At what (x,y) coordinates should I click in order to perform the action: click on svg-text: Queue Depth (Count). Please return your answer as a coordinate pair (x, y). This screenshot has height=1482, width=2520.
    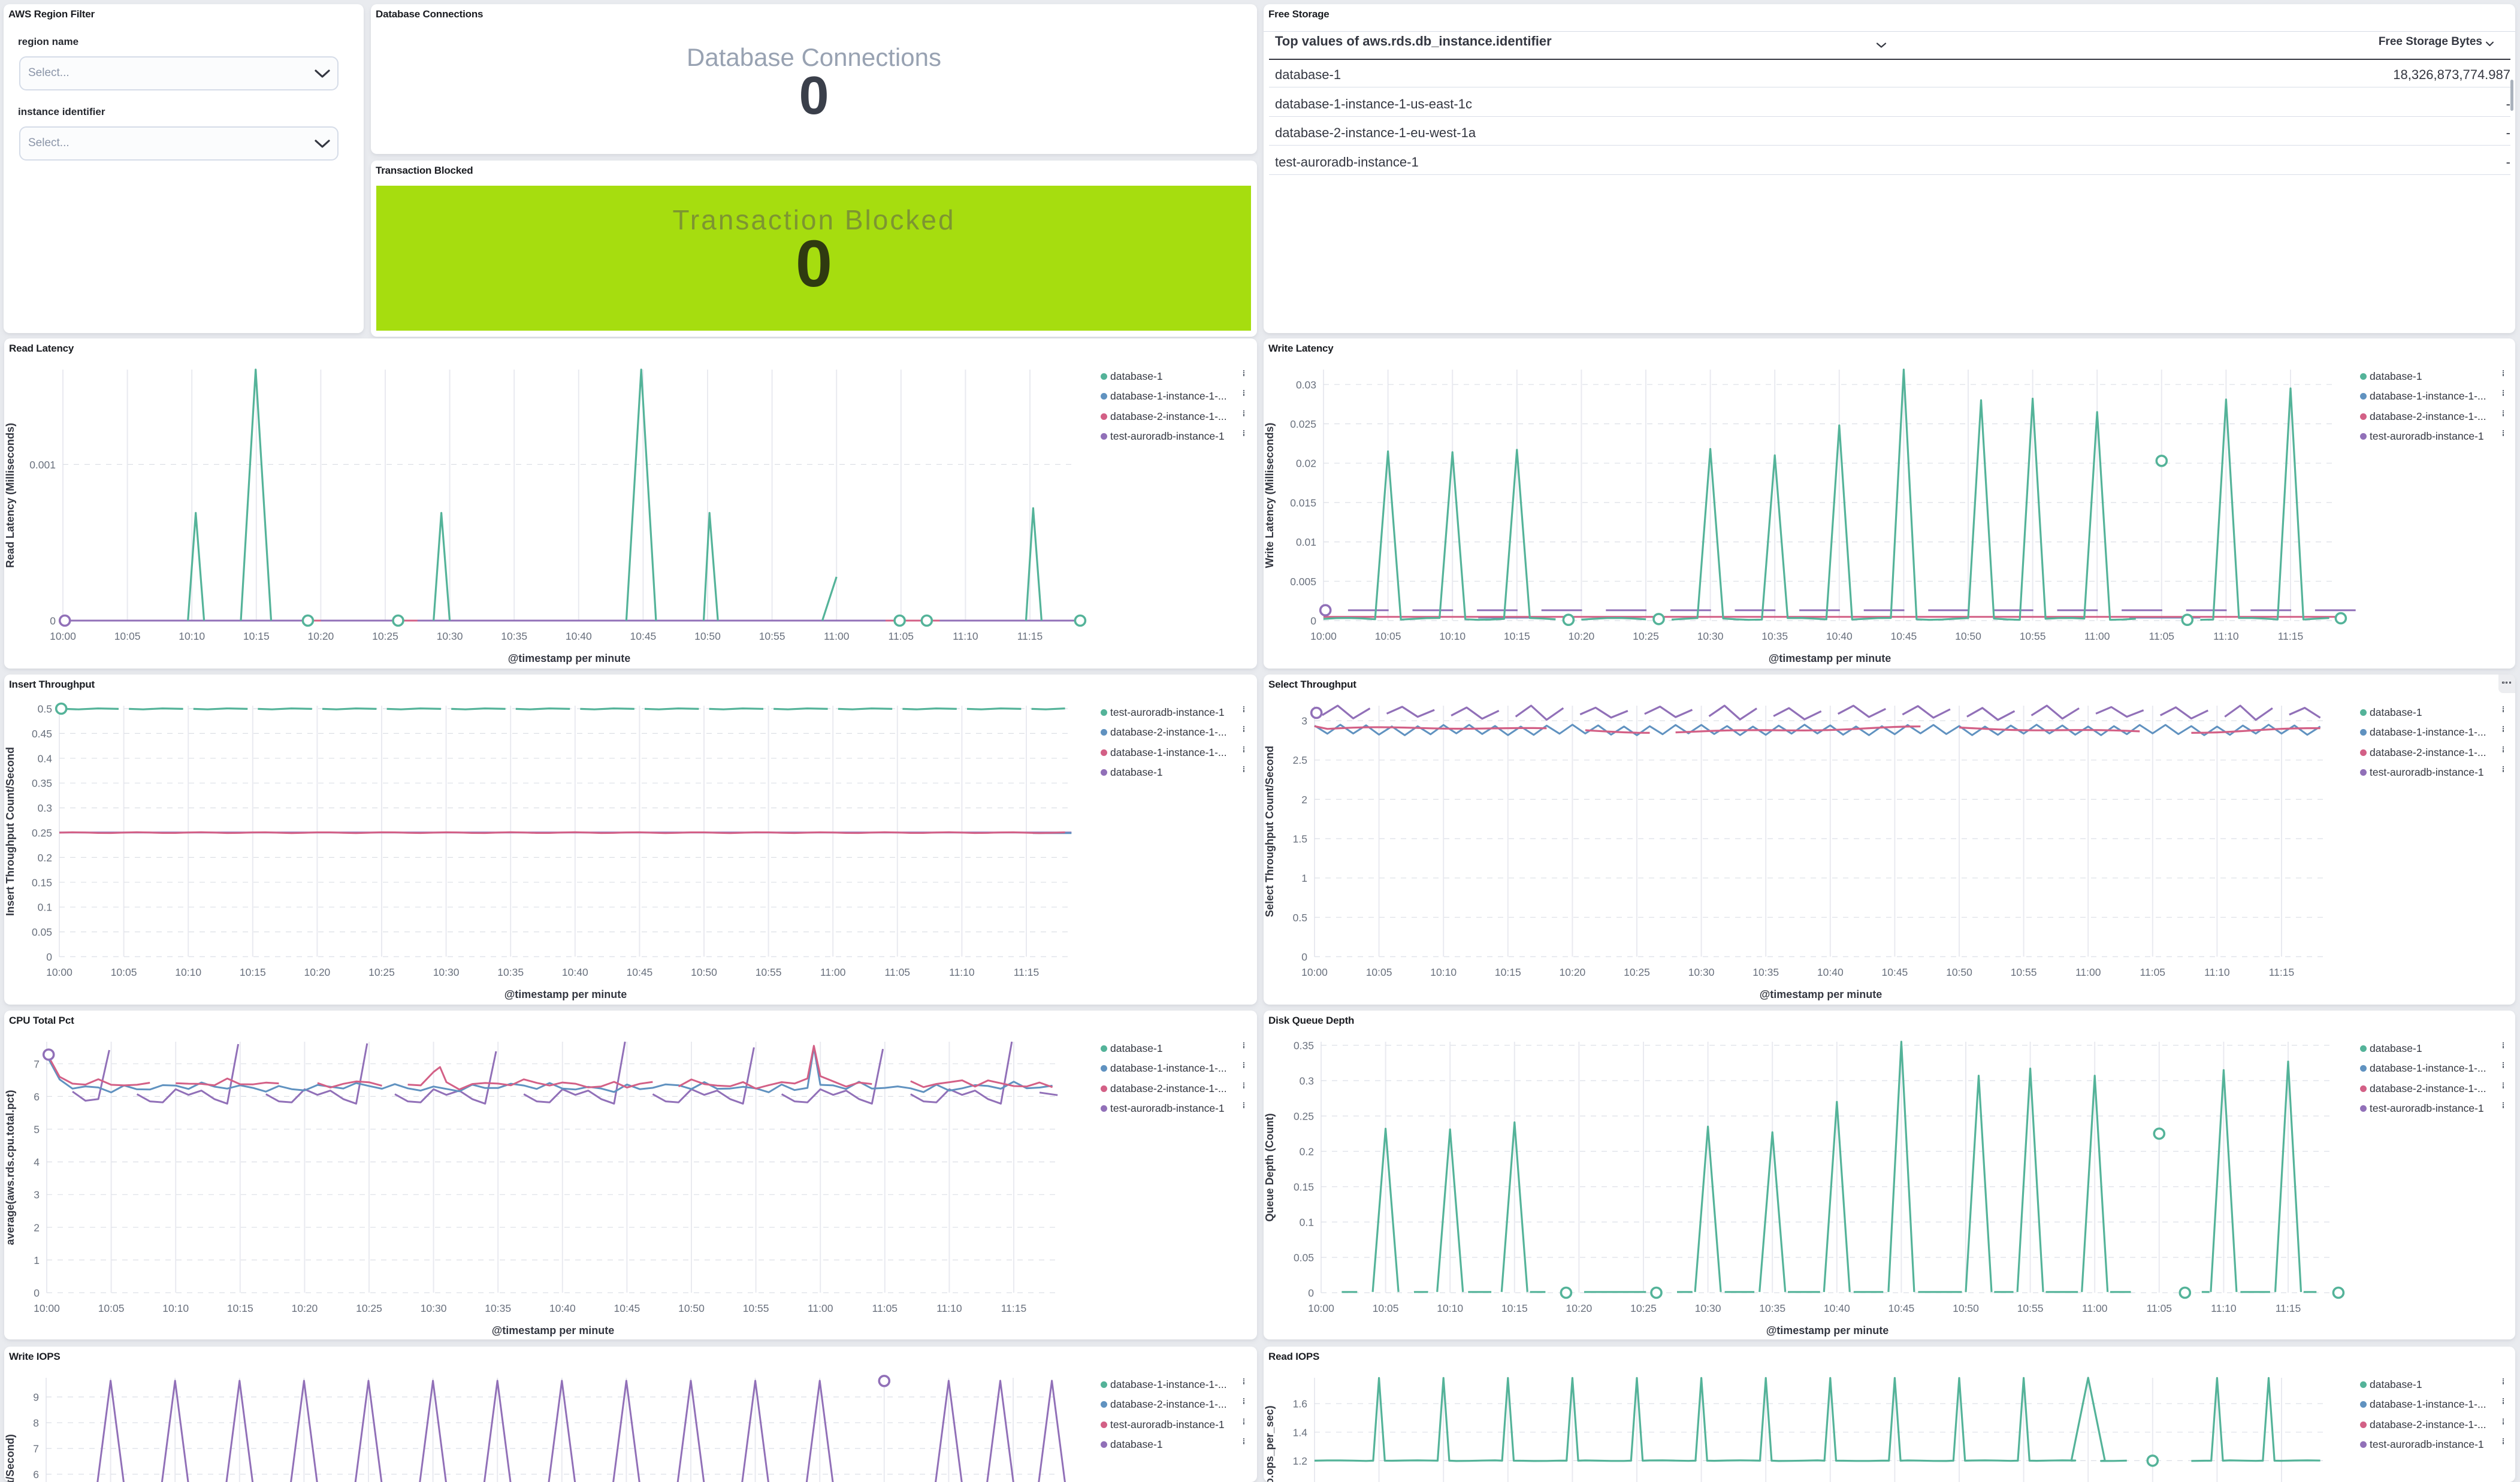
    Looking at the image, I should click on (1270, 1168).